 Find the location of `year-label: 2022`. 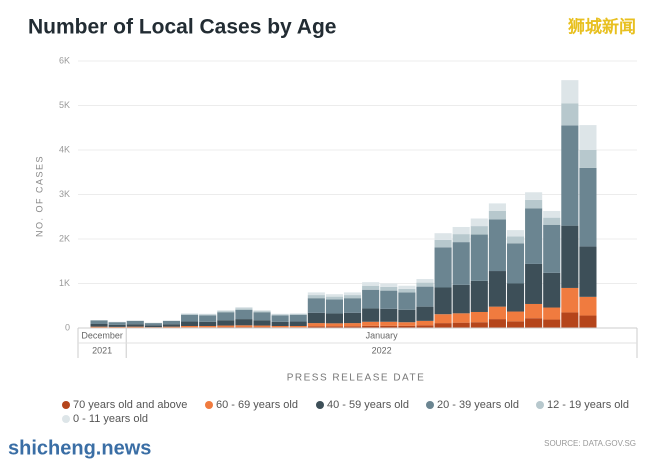

year-label: 2022 is located at coordinates (382, 350).